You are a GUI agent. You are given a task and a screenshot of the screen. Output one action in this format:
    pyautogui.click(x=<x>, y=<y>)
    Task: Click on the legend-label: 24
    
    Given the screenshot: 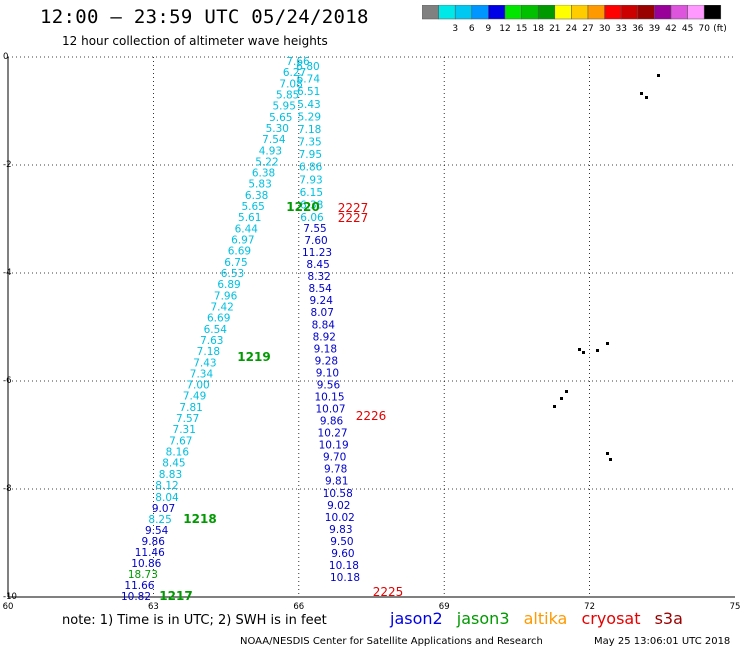 What is the action you would take?
    pyautogui.click(x=572, y=29)
    